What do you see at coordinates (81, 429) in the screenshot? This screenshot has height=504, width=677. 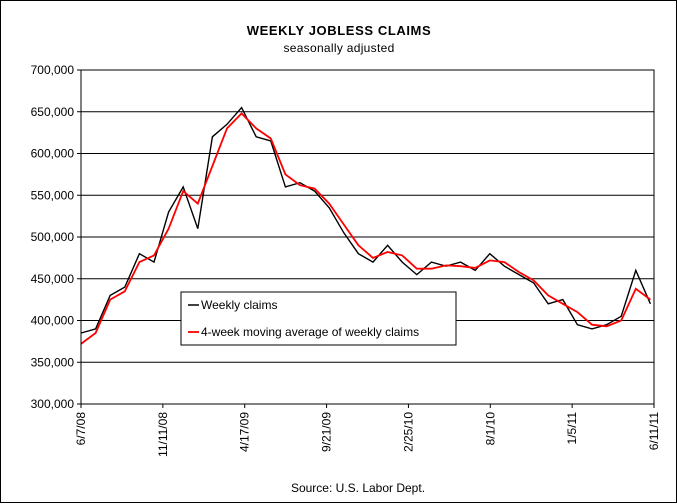 I see `x-tick-label: 6/7/08` at bounding box center [81, 429].